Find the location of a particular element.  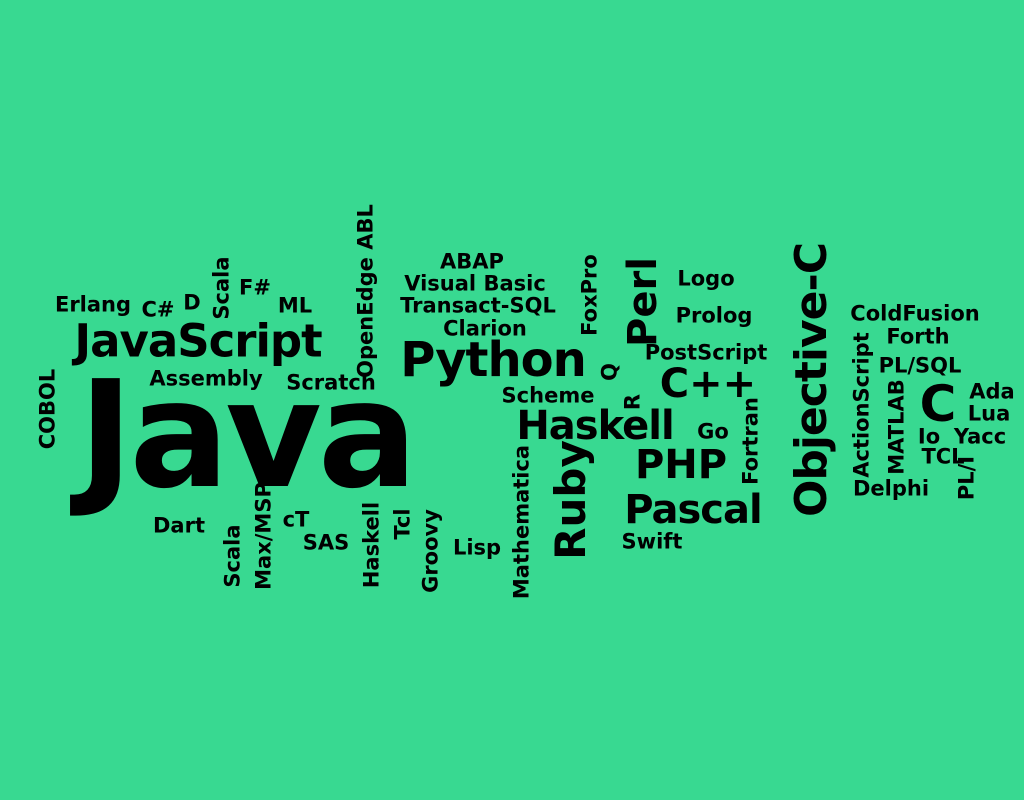

word-clarion: Clarion is located at coordinates (485, 328).